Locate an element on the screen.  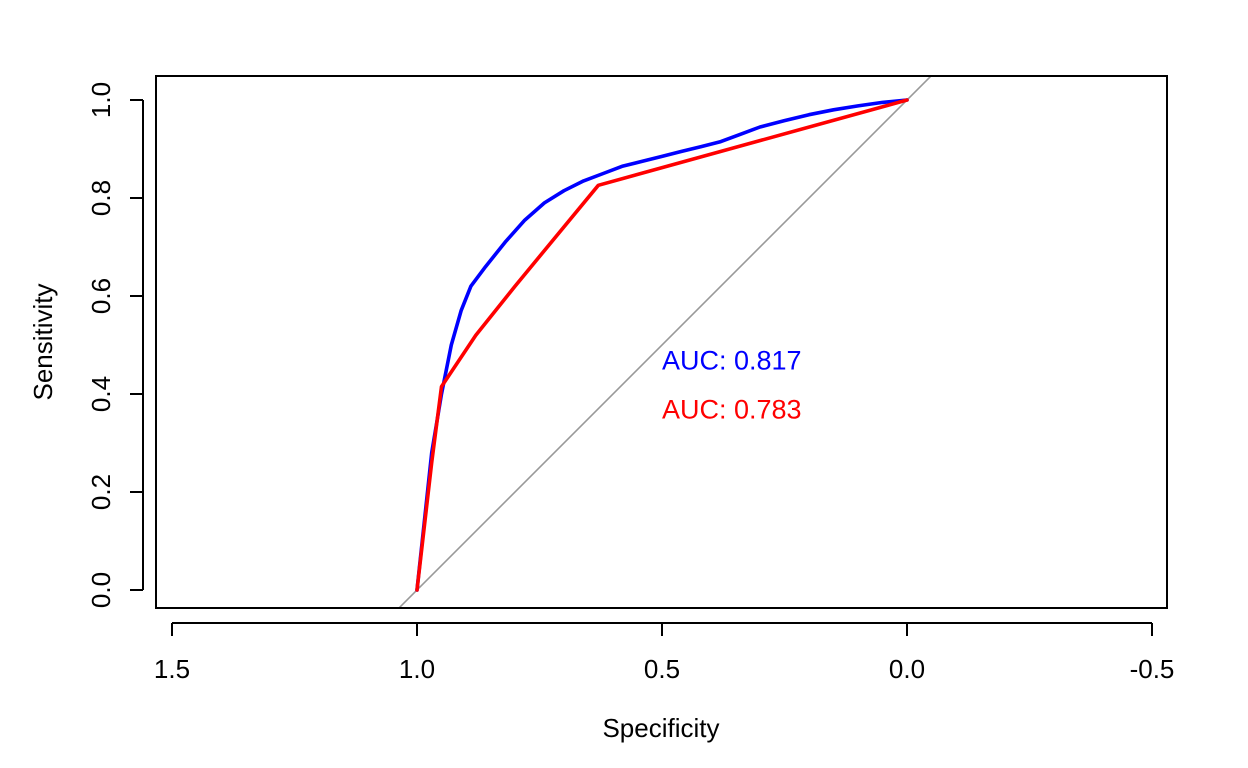
y-tick-label: 0.6 is located at coordinates (101, 296).